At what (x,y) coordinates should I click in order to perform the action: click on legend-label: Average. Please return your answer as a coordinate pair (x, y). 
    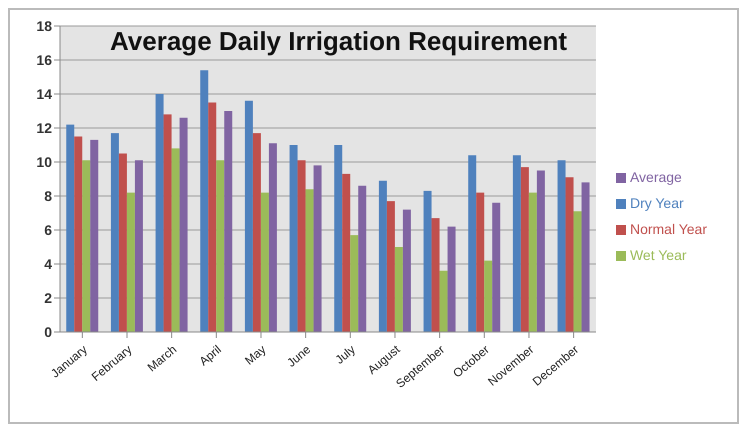
    Looking at the image, I should click on (656, 177).